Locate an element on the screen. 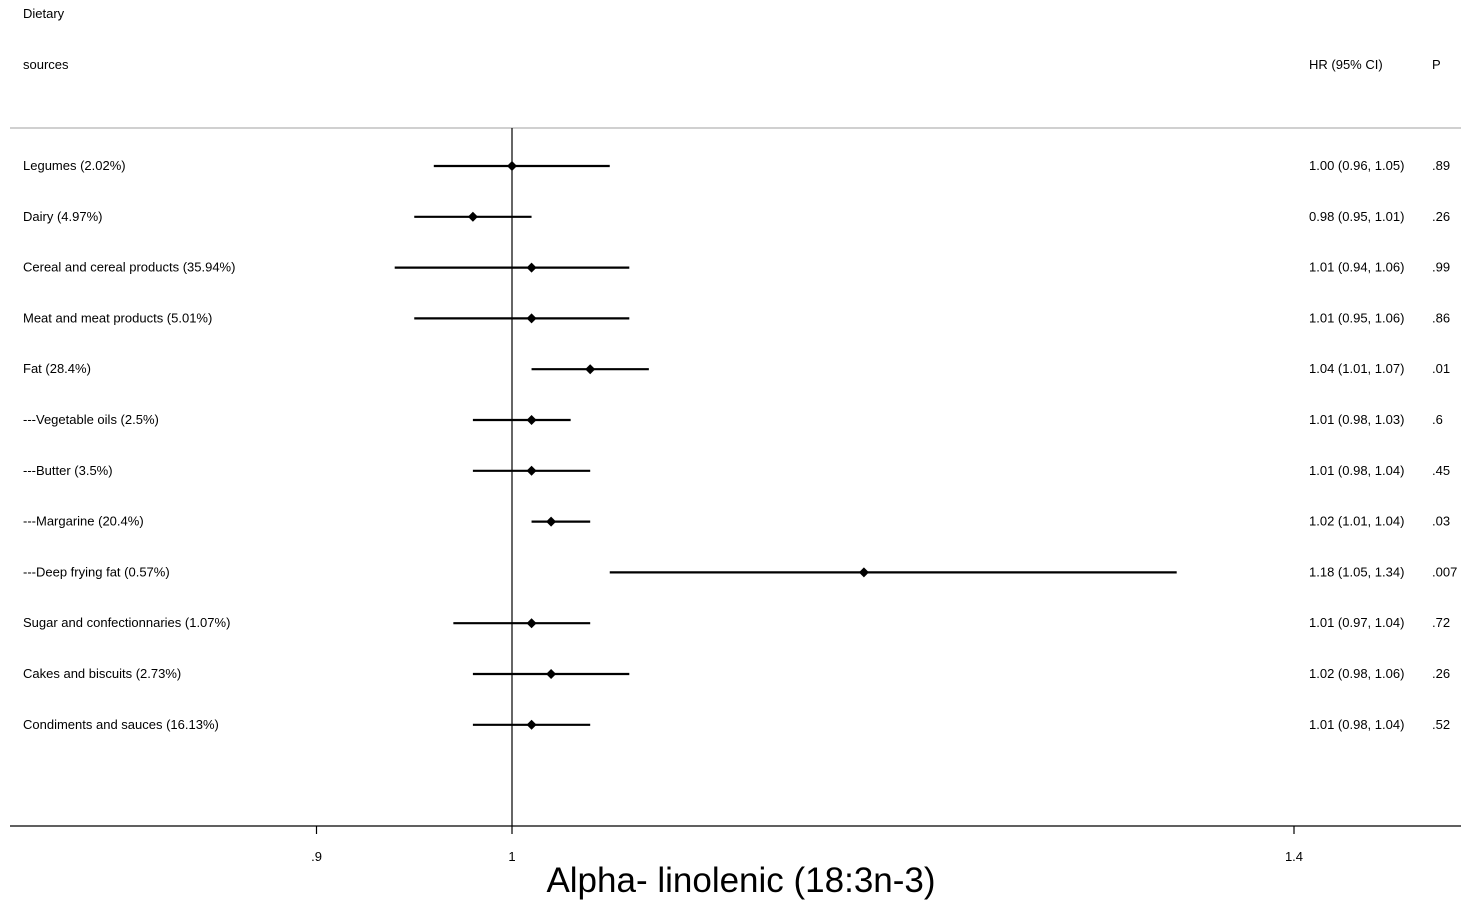  row-p-value: .72 is located at coordinates (1441, 622).